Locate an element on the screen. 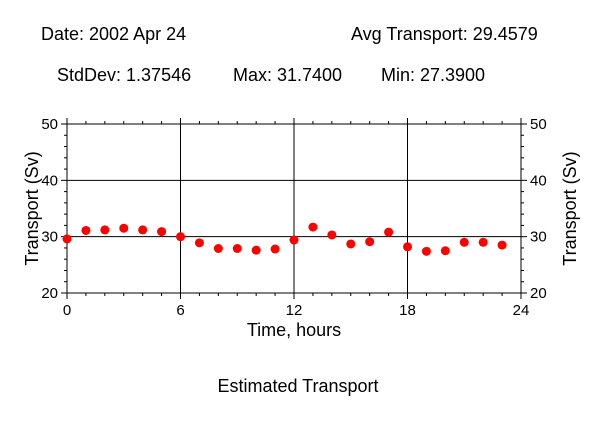 The image size is (596, 422). data-points is located at coordinates (284, 239).